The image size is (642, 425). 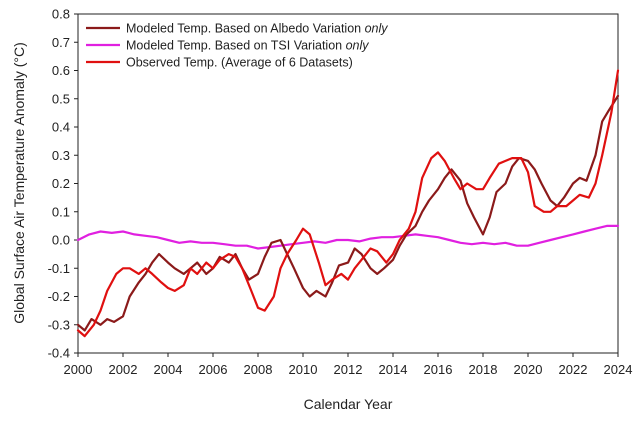 I want to click on x-tick-label: 2006, so click(x=213, y=369).